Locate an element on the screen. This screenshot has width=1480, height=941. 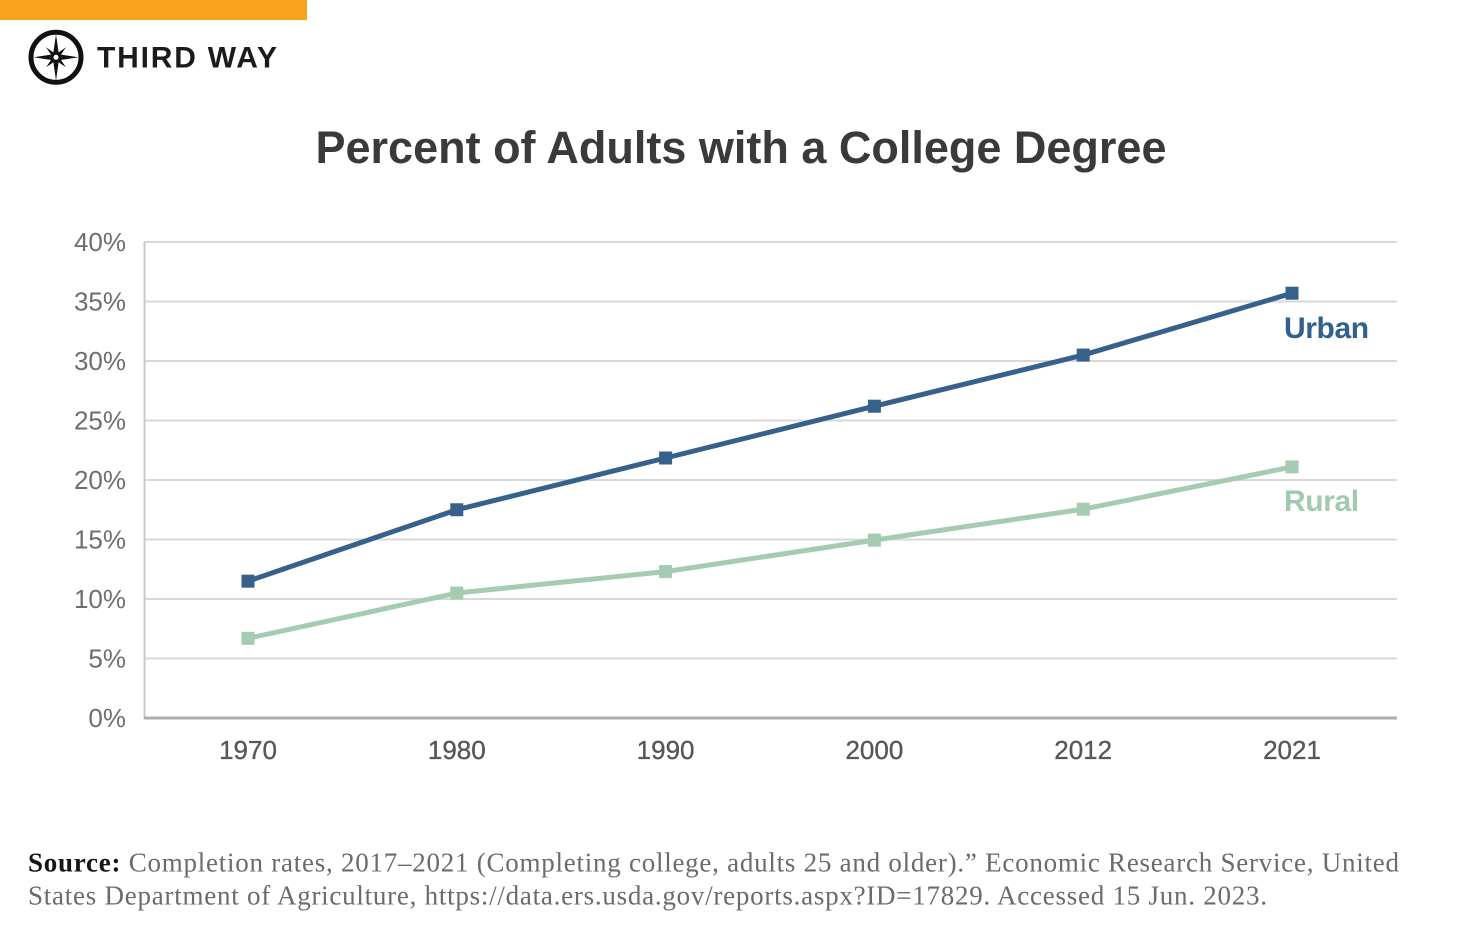
svg-text: 35% is located at coordinates (100, 302).